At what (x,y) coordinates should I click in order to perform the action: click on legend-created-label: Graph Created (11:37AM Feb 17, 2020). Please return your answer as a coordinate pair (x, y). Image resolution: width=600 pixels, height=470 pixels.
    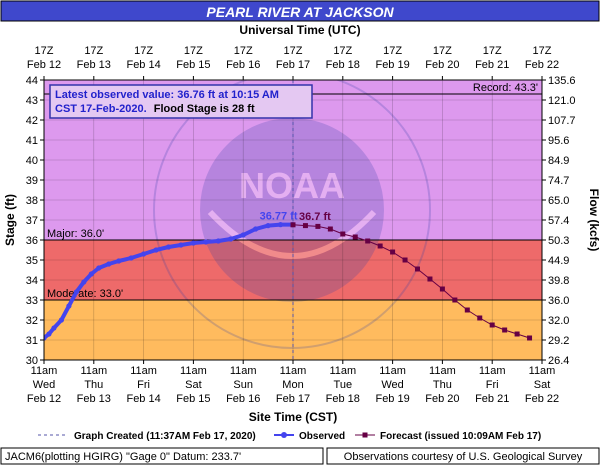
    Looking at the image, I should click on (165, 436).